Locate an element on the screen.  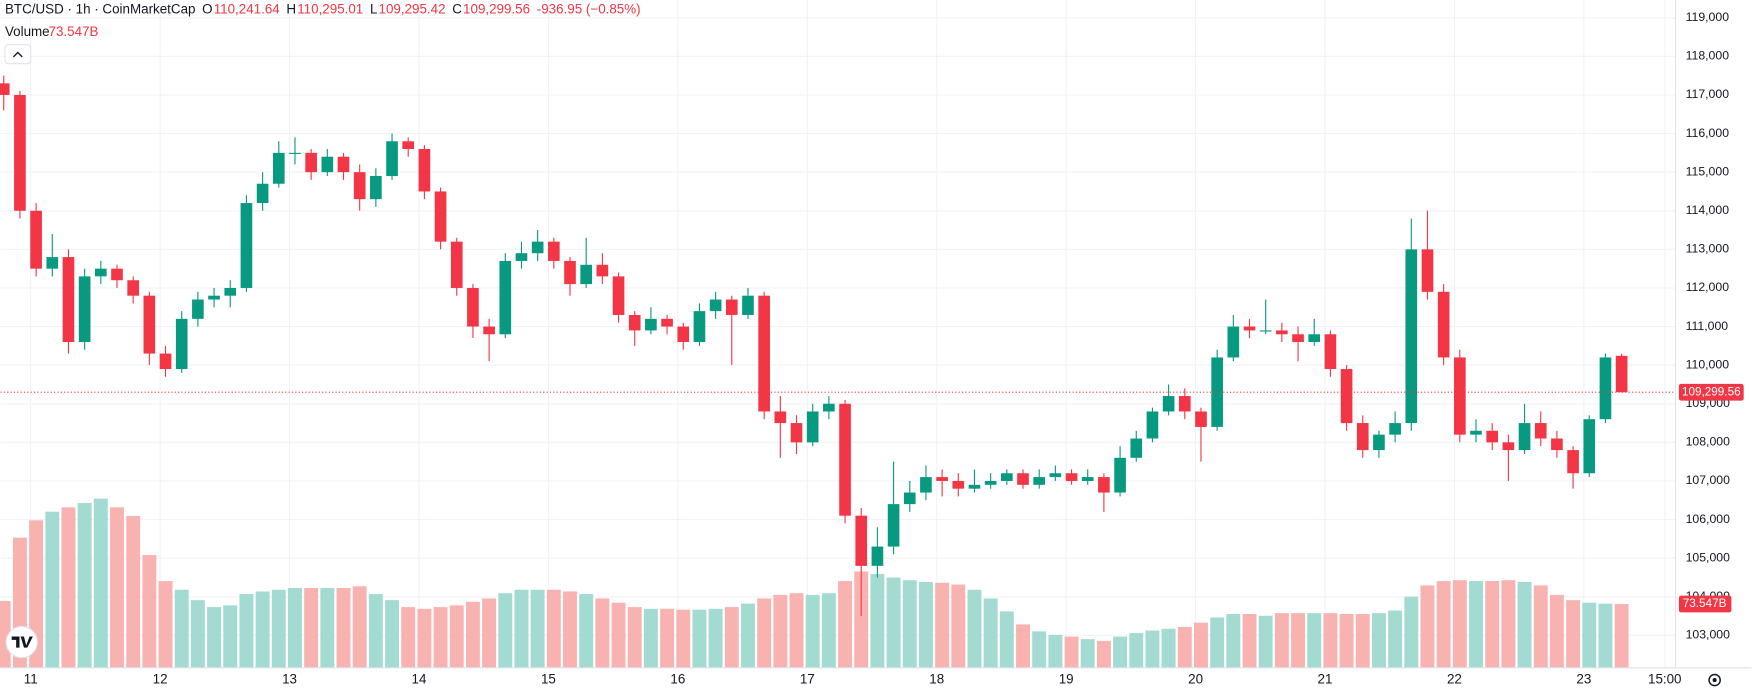
x-tick-label: 11 is located at coordinates (31, 679).